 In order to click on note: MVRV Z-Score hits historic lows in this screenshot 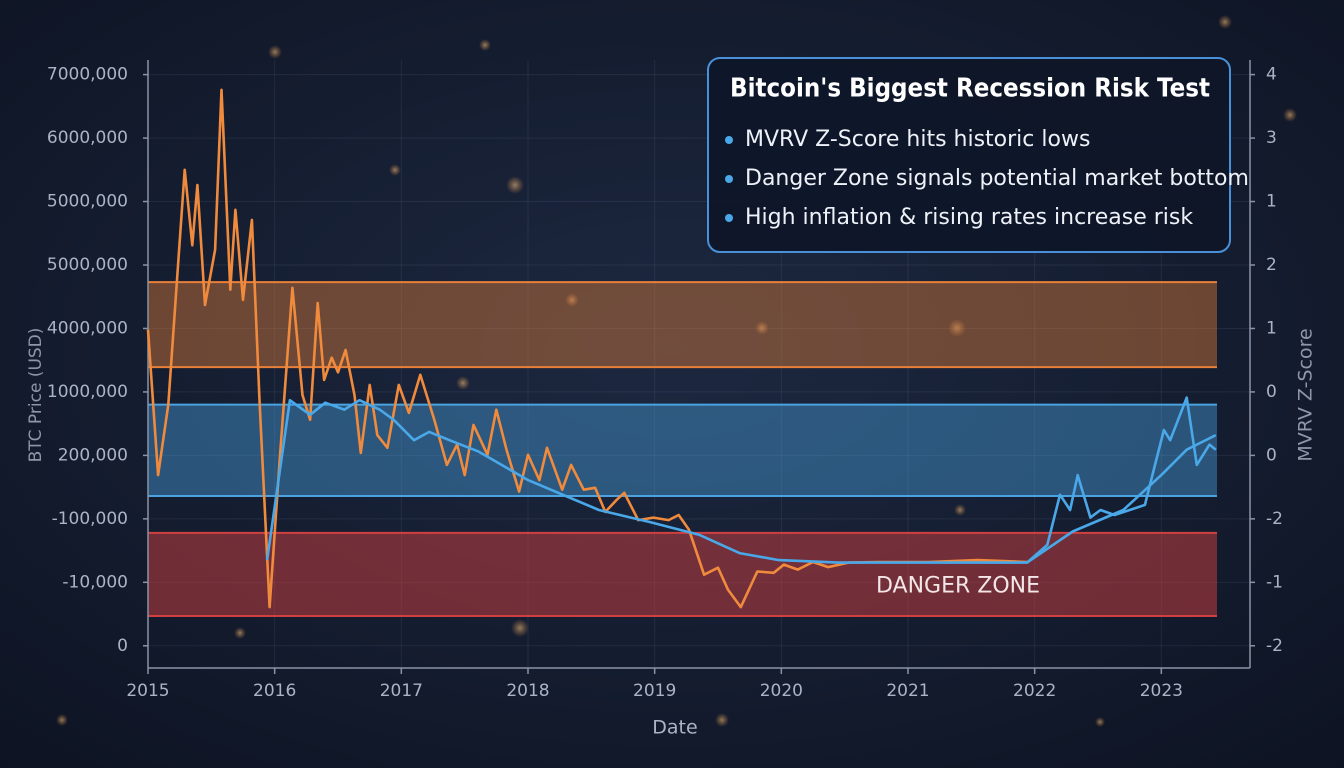, I will do `click(917, 139)`.